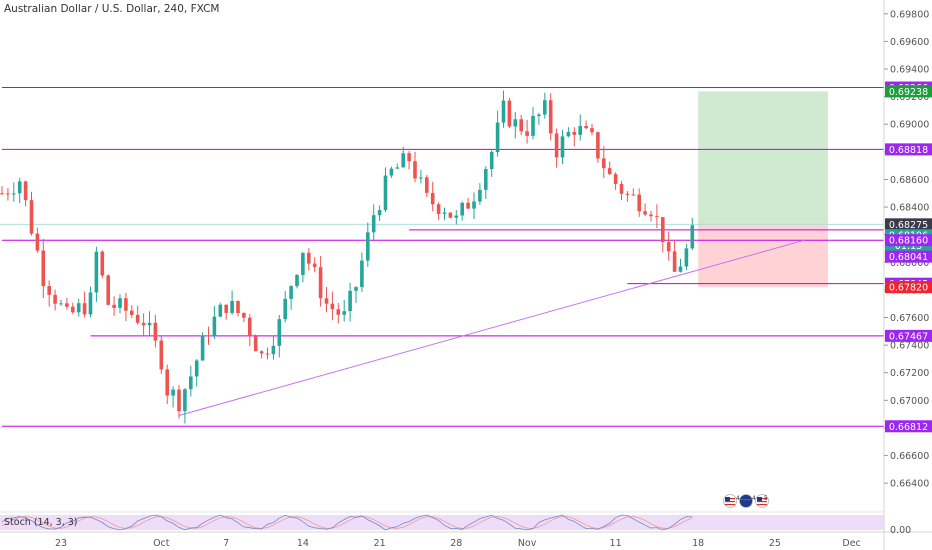  What do you see at coordinates (909, 484) in the screenshot?
I see `y-tick-label: 0.66400` at bounding box center [909, 484].